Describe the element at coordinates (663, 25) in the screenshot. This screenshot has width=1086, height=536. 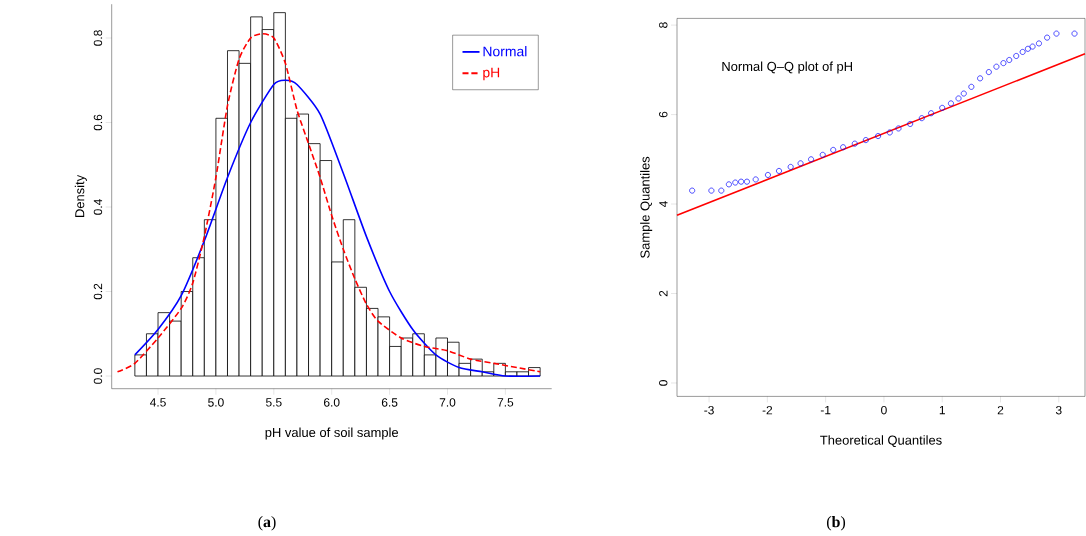
I see `y-tick-label: 8` at that location.